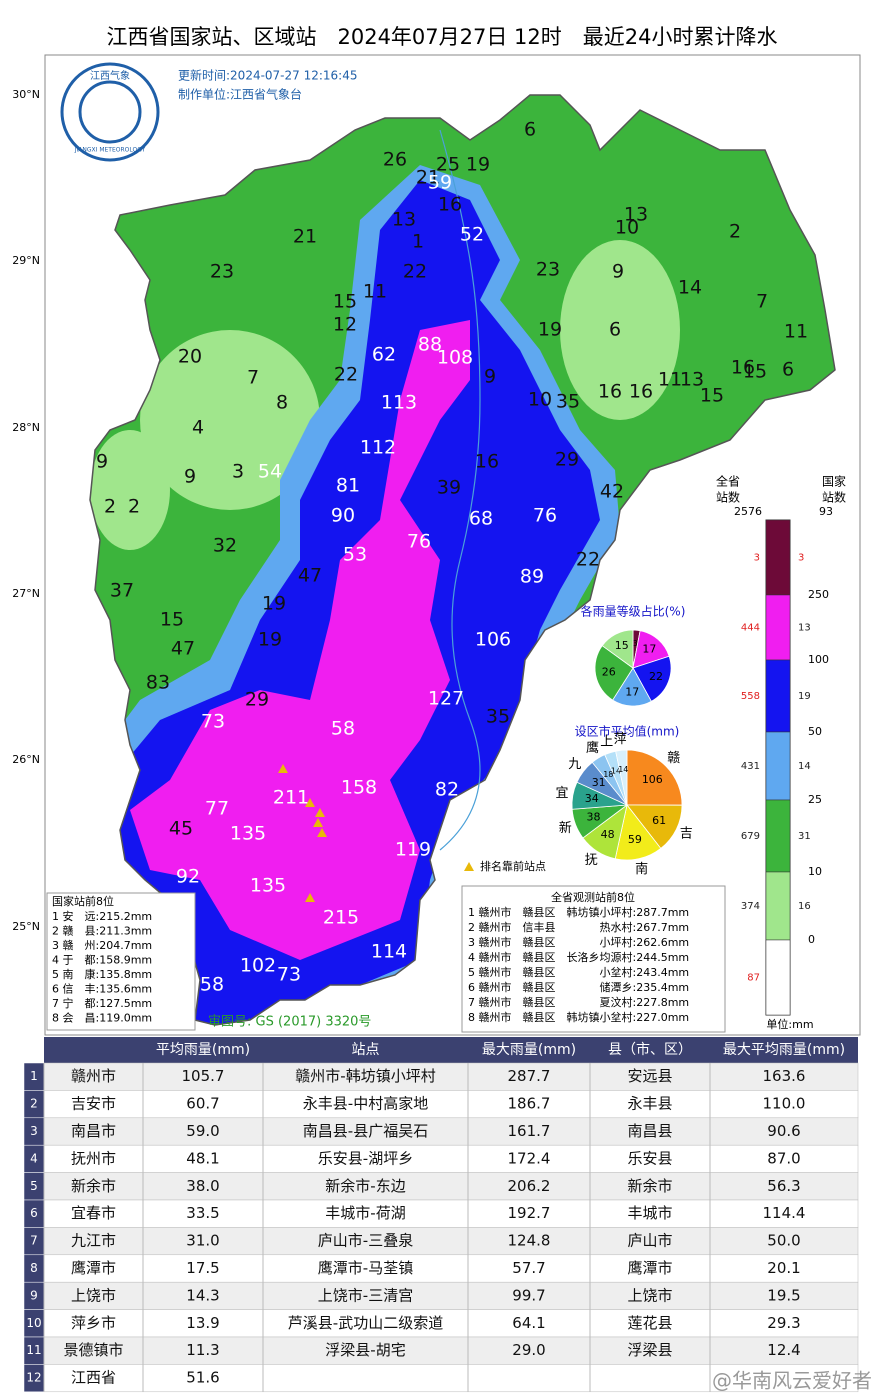 The image size is (884, 1400). I want to click on table-cell: 安远县, so click(649, 1076).